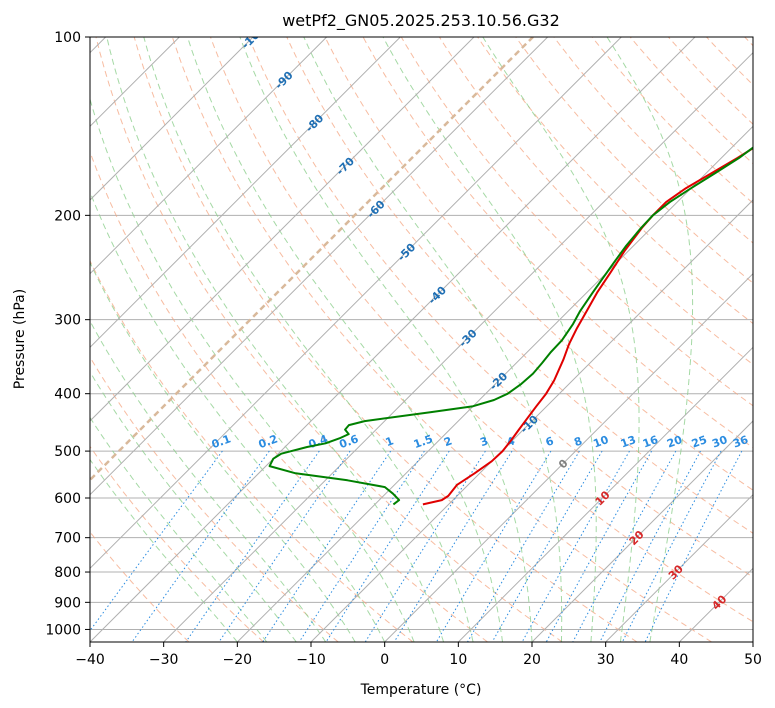 This screenshot has width=775, height=708. I want to click on y-tick-label: 700, so click(67, 539).